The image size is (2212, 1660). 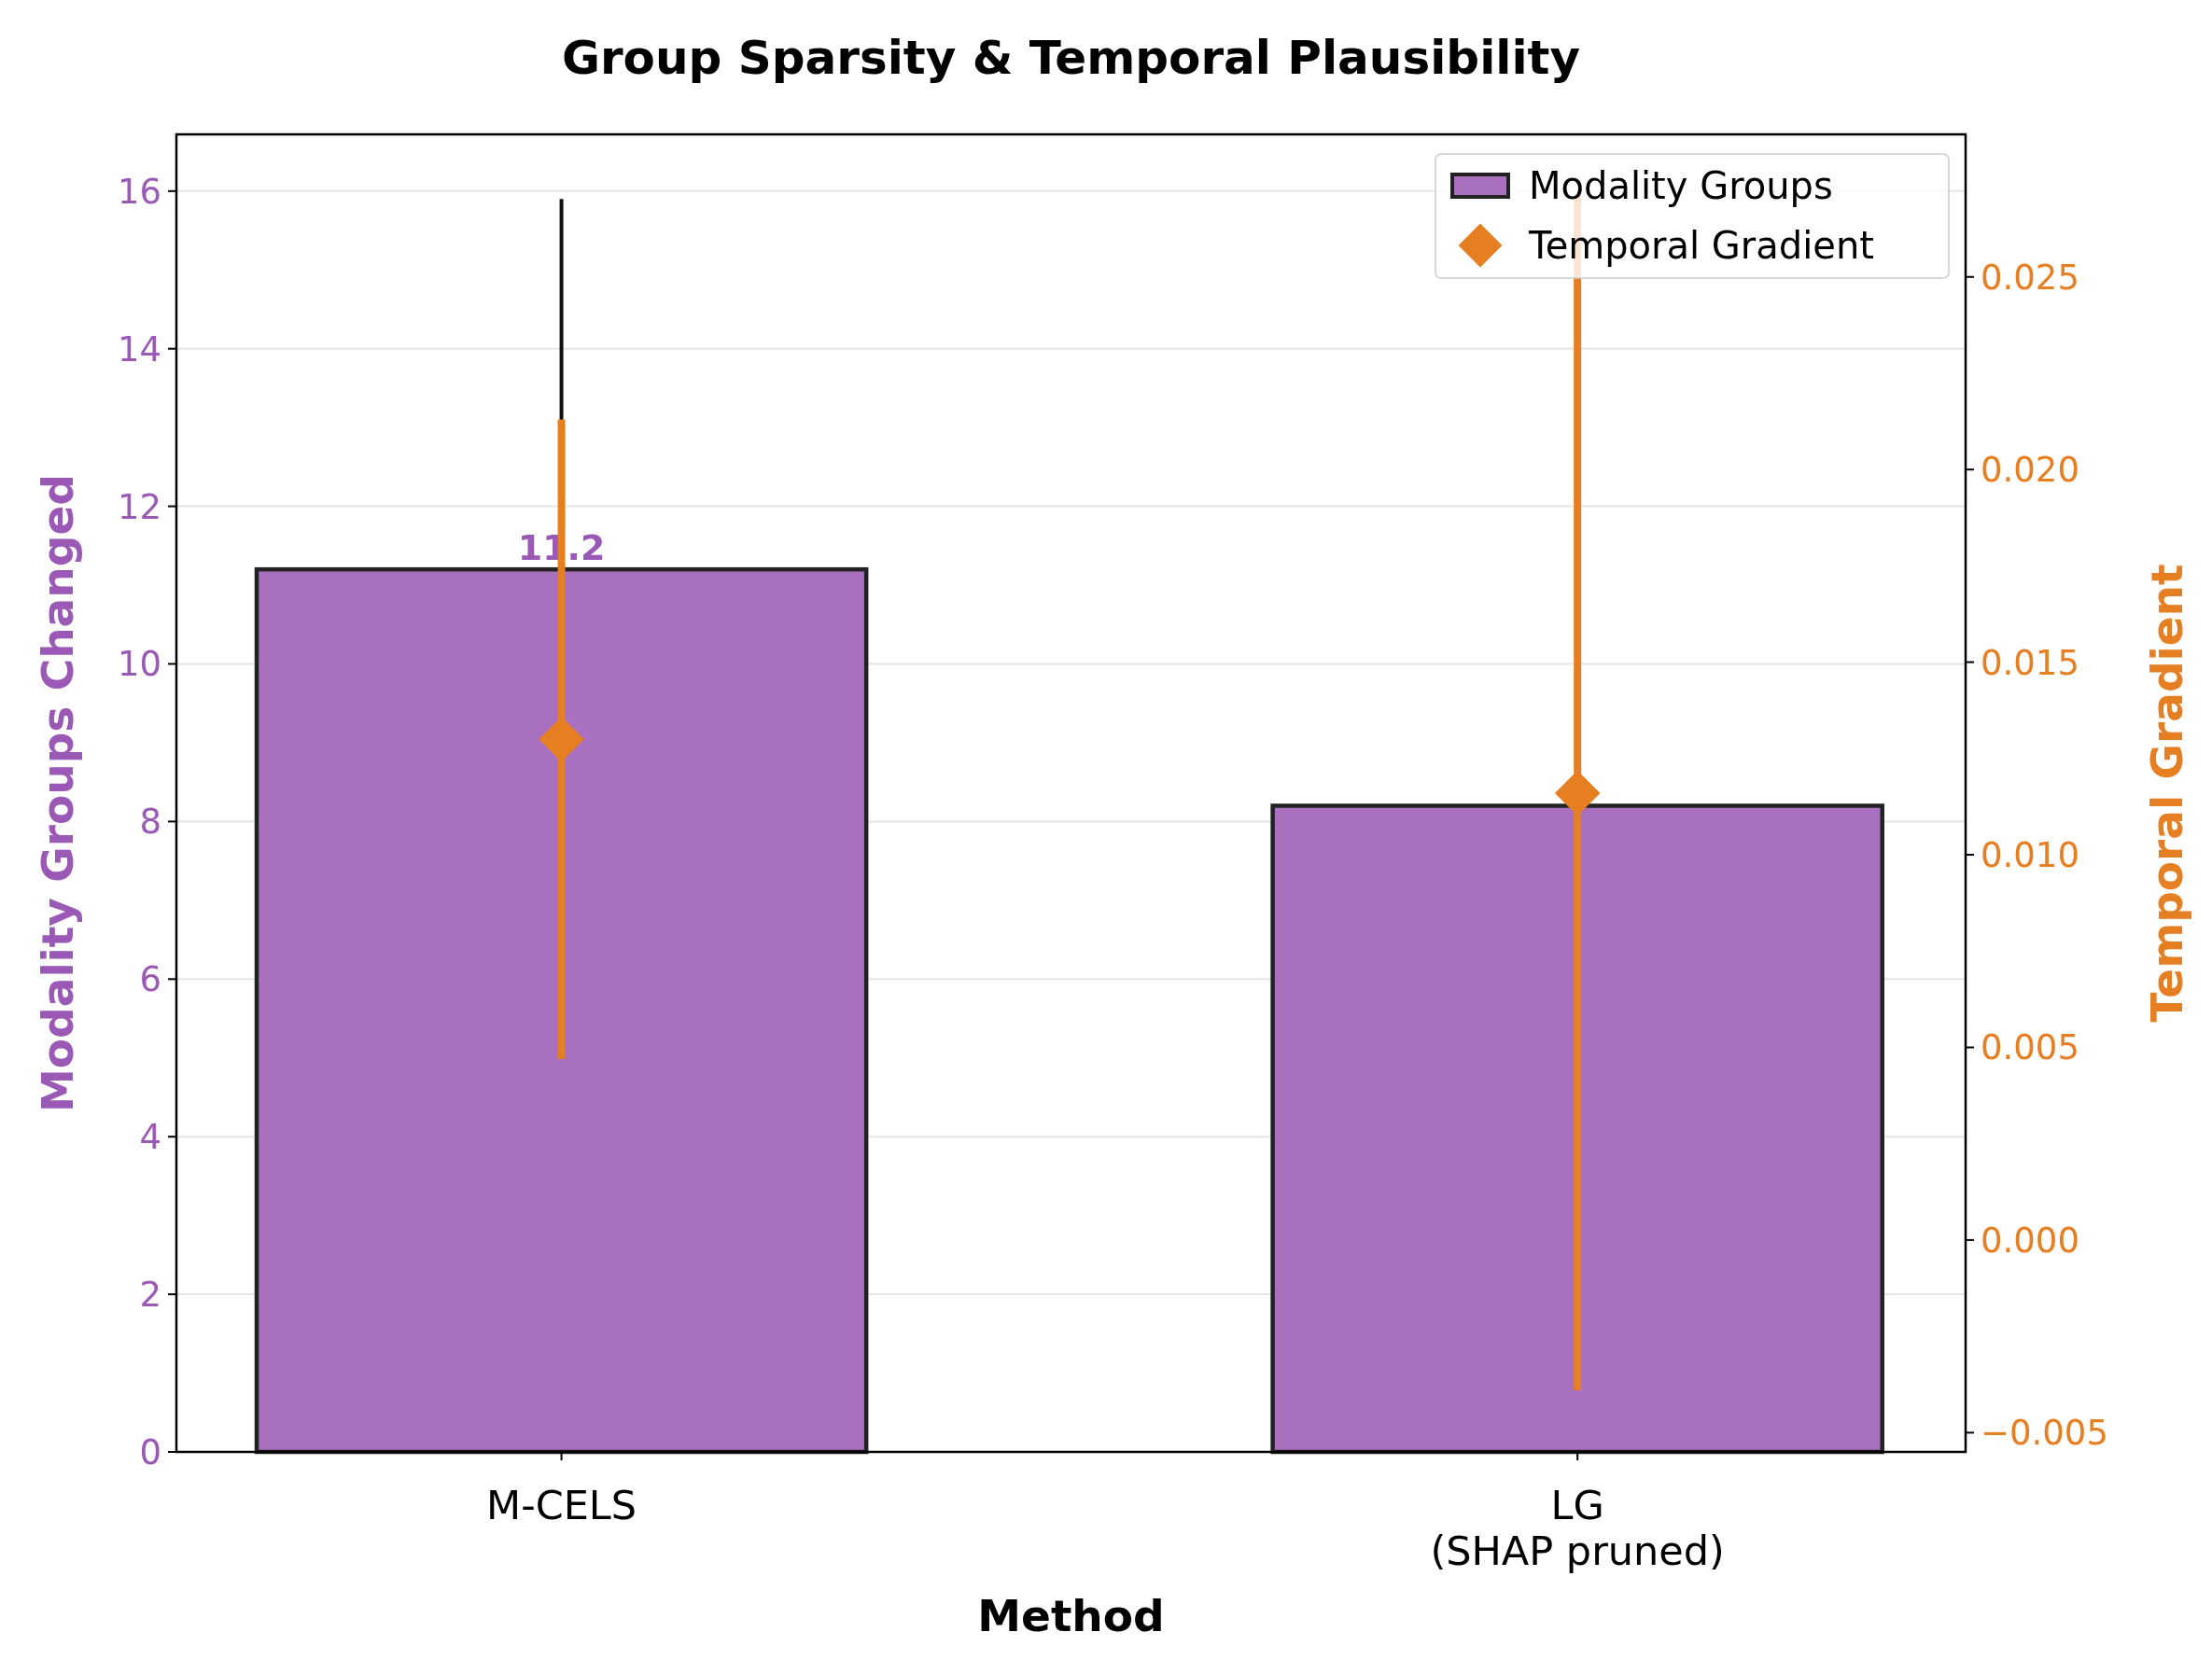 I want to click on y2-tick-label: 0.025, so click(x=2030, y=277).